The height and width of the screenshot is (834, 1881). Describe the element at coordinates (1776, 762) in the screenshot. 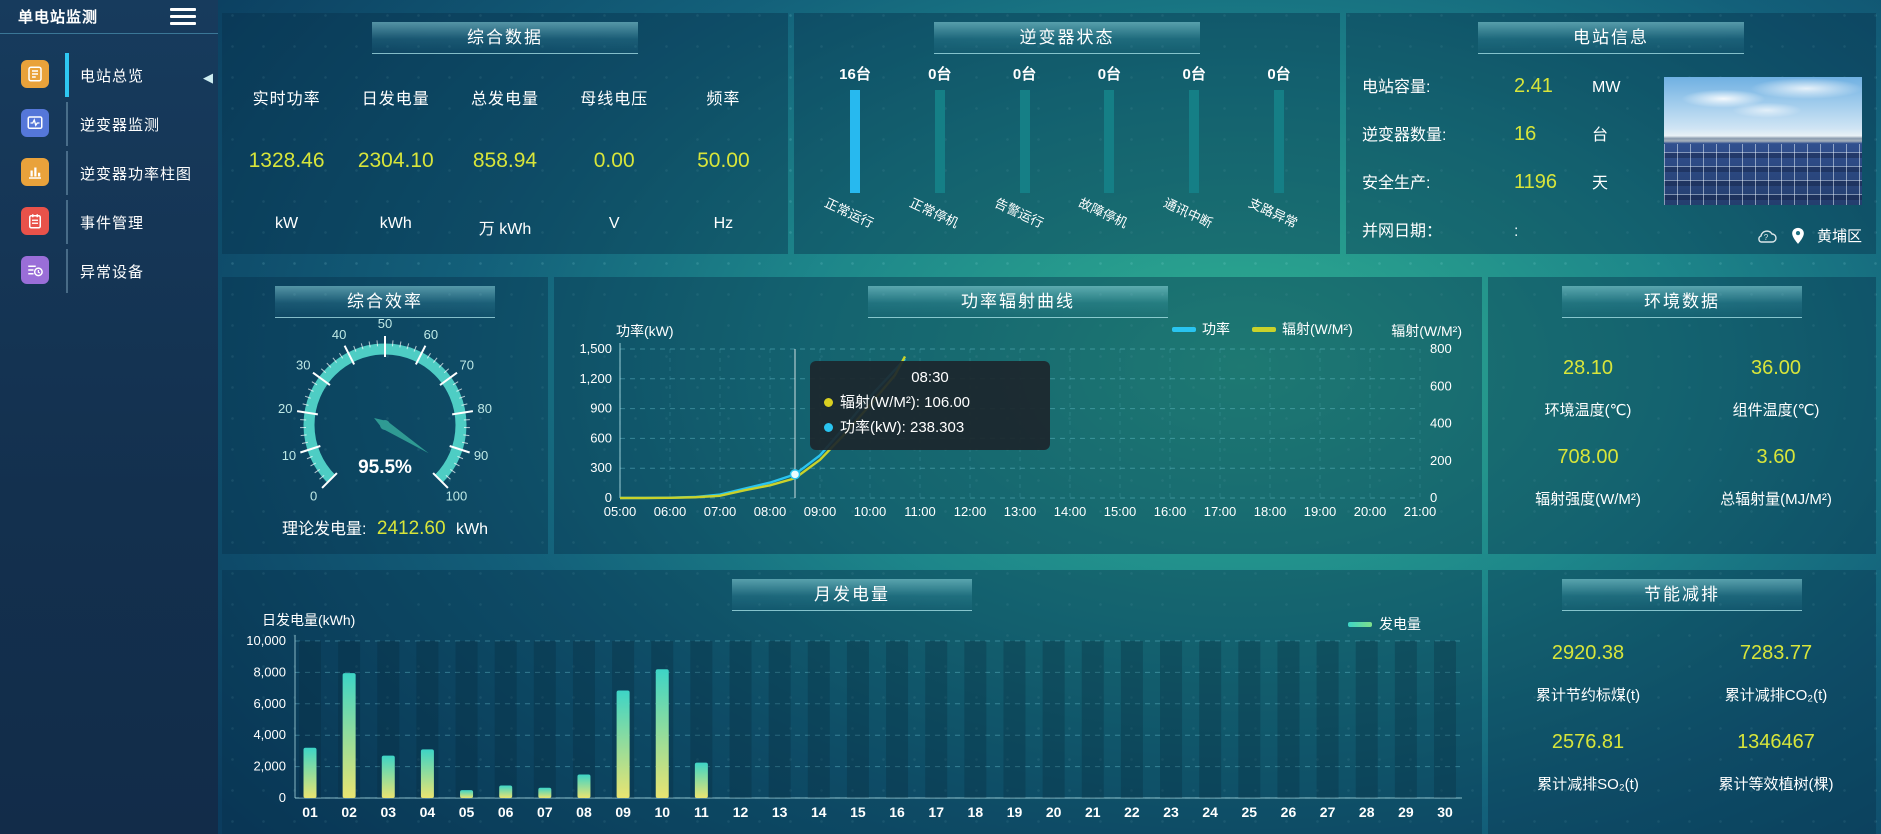

I see `saving-metric: 1346467 累计等效植树(棵)` at that location.